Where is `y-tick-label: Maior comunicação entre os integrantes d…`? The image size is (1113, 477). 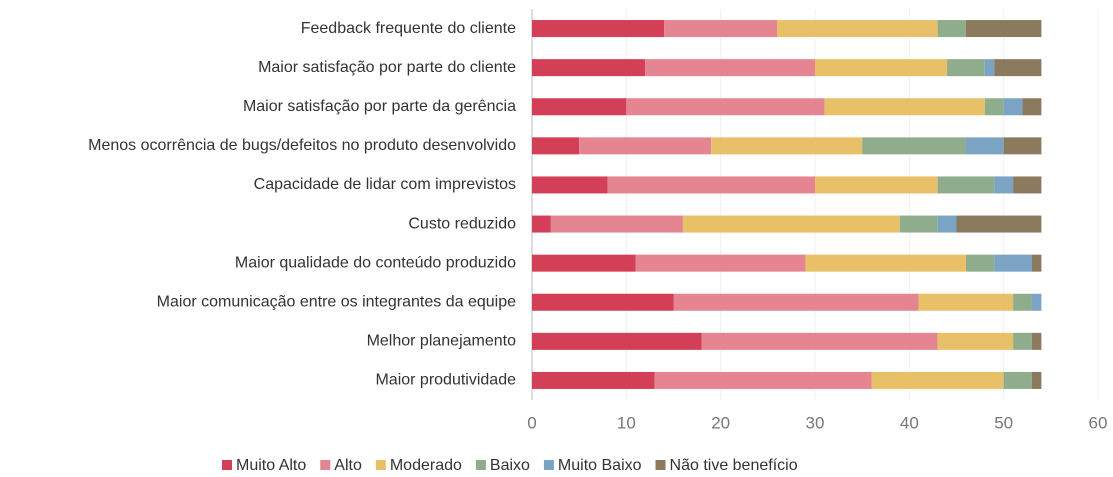
y-tick-label: Maior comunicação entre os integrantes d… is located at coordinates (336, 301).